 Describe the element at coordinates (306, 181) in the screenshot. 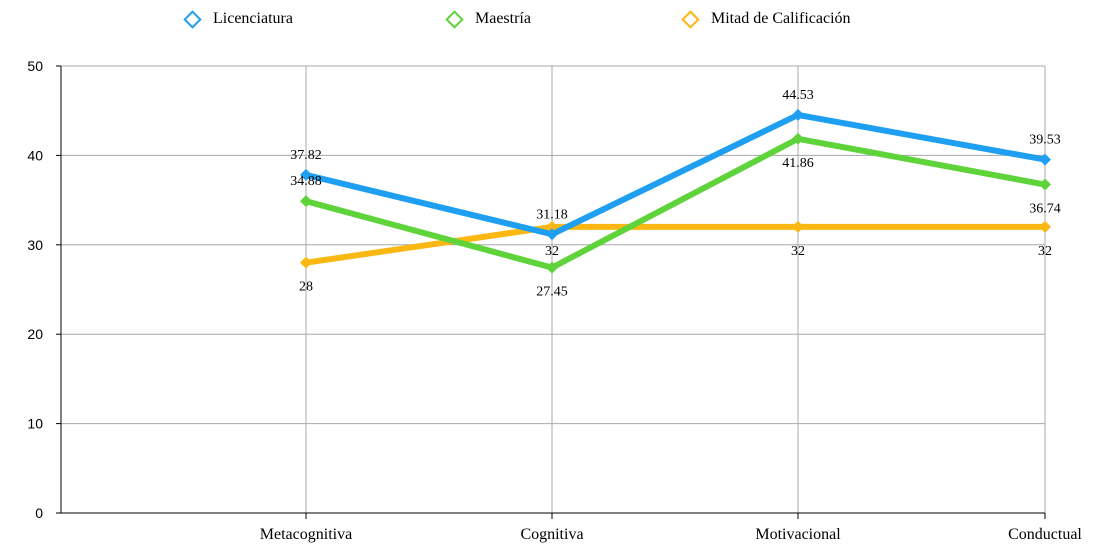

I see `data-label: 34.88` at that location.